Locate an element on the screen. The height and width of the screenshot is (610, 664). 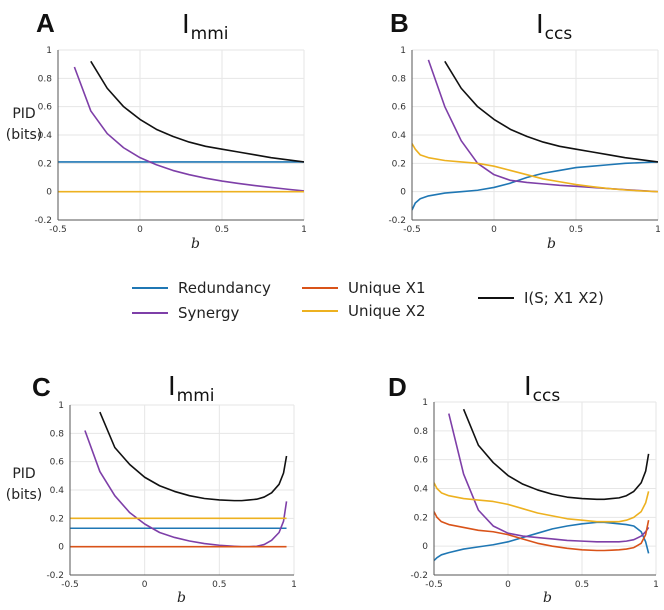
chart-2-xtick-label-1: 0 is located at coordinates (145, 585).